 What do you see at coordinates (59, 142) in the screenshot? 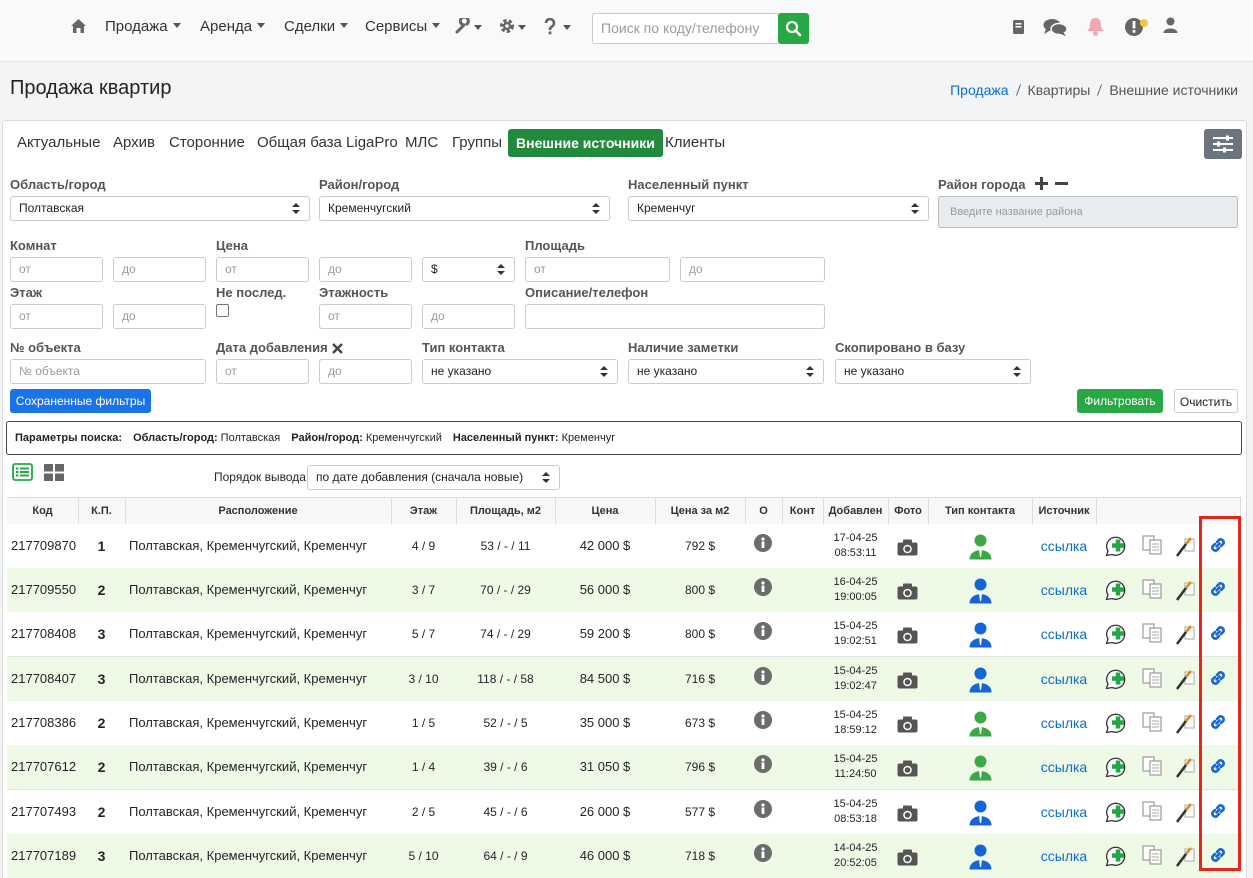
I see `tab: Актуальные` at bounding box center [59, 142].